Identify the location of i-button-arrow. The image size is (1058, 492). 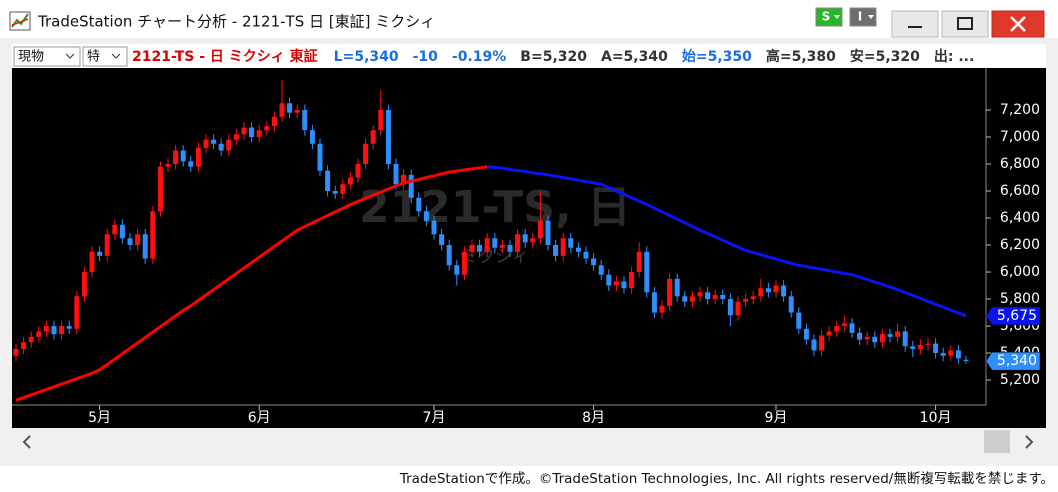
(871, 17).